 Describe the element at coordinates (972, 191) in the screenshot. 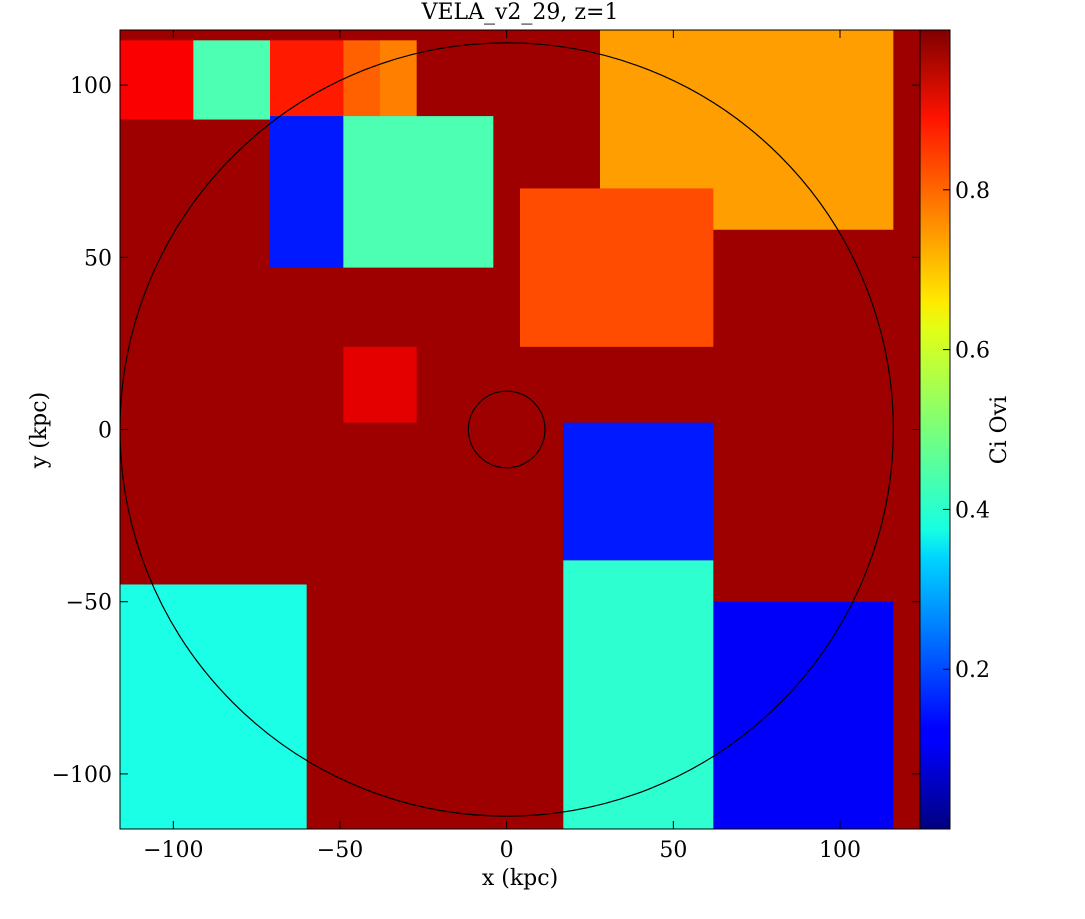

I see `colorbar-tick-label: 0.8` at that location.